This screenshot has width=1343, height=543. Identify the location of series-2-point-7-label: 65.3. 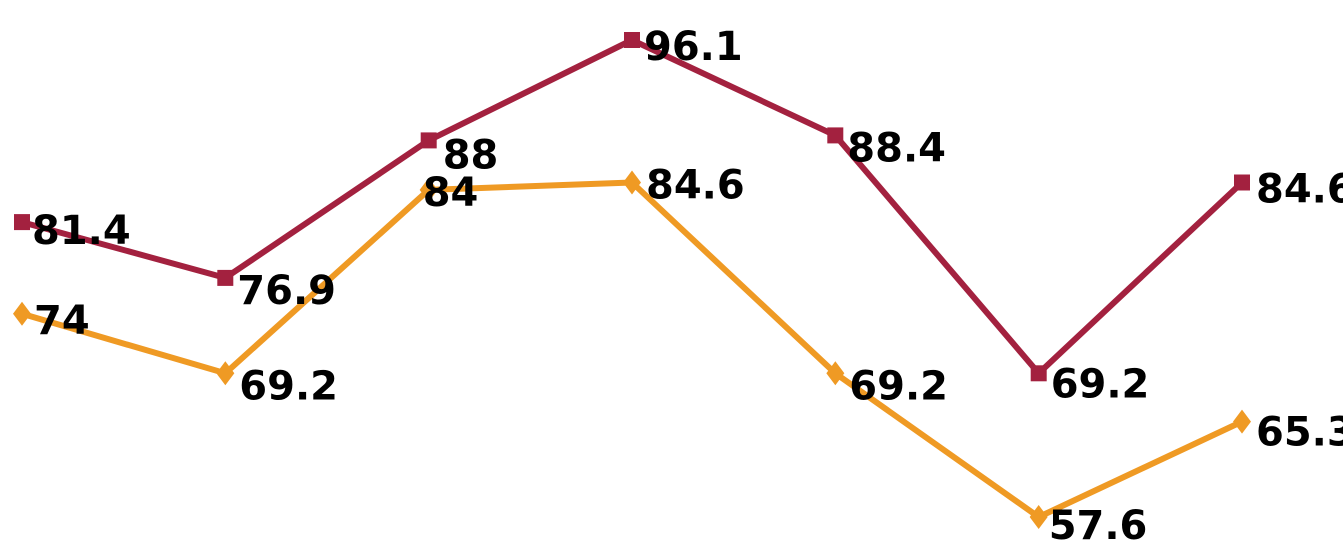
(1299, 433).